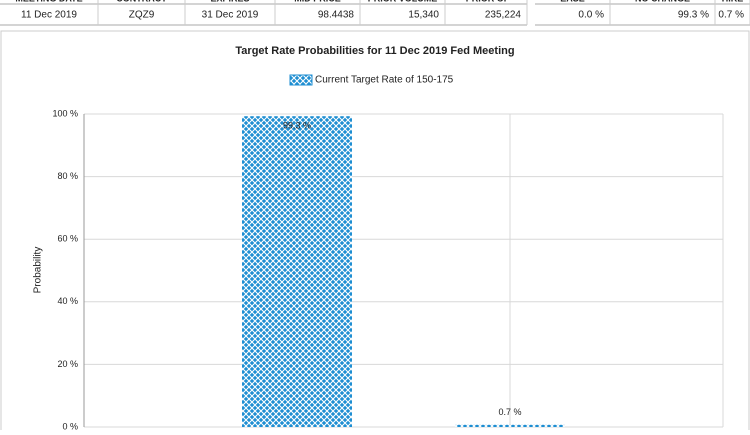 Image resolution: width=750 pixels, height=435 pixels. Describe the element at coordinates (48, 1) in the screenshot. I see `table-header: MEETING DATE` at that location.